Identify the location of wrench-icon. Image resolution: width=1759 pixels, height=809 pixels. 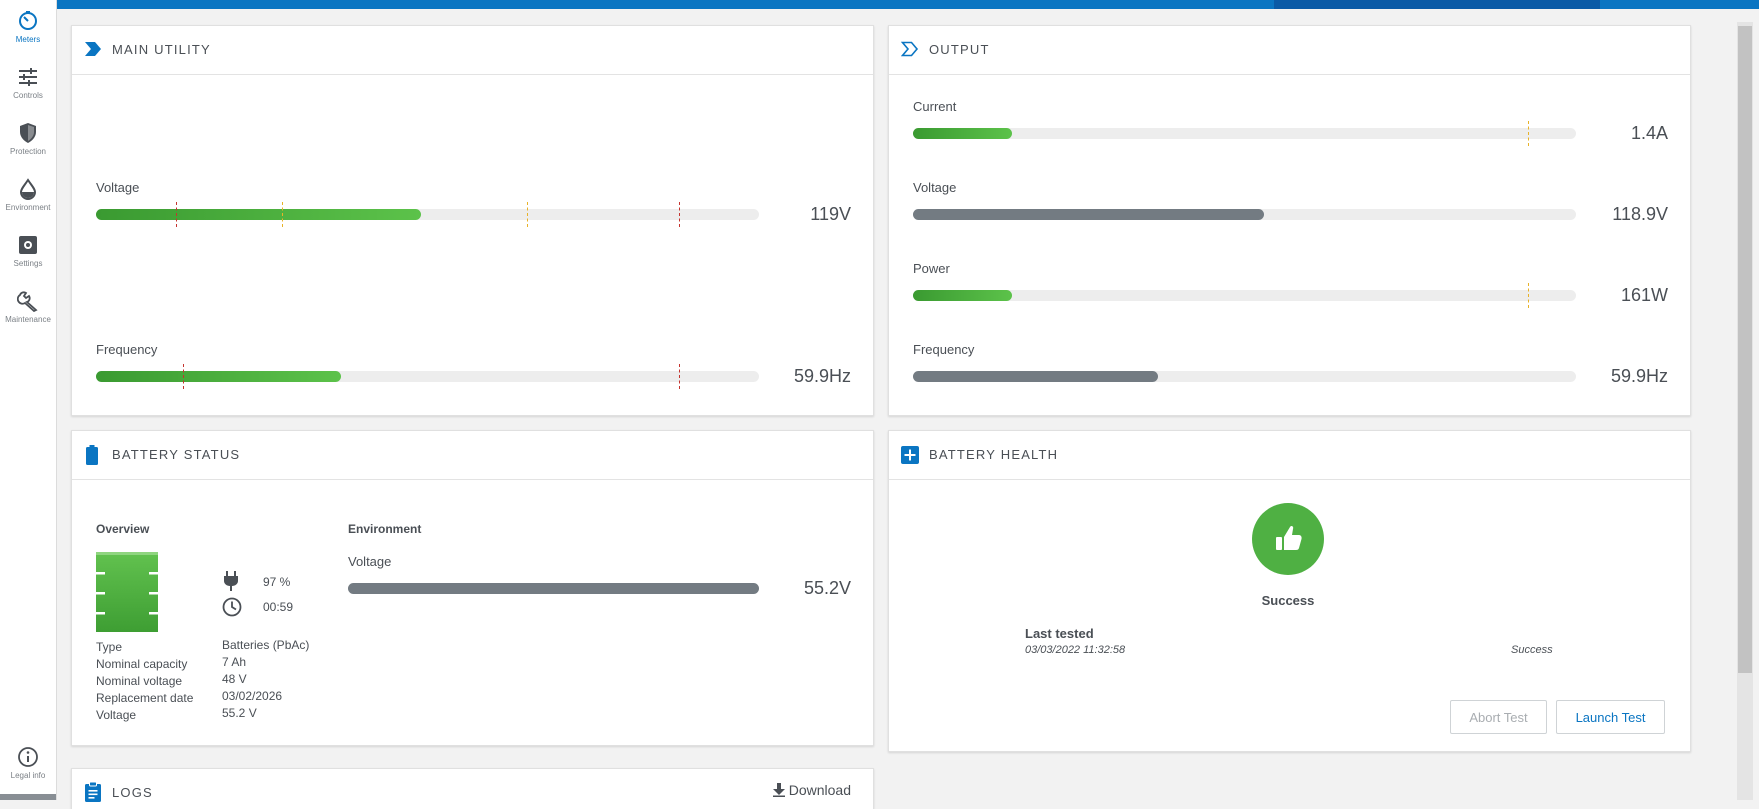
(27, 301).